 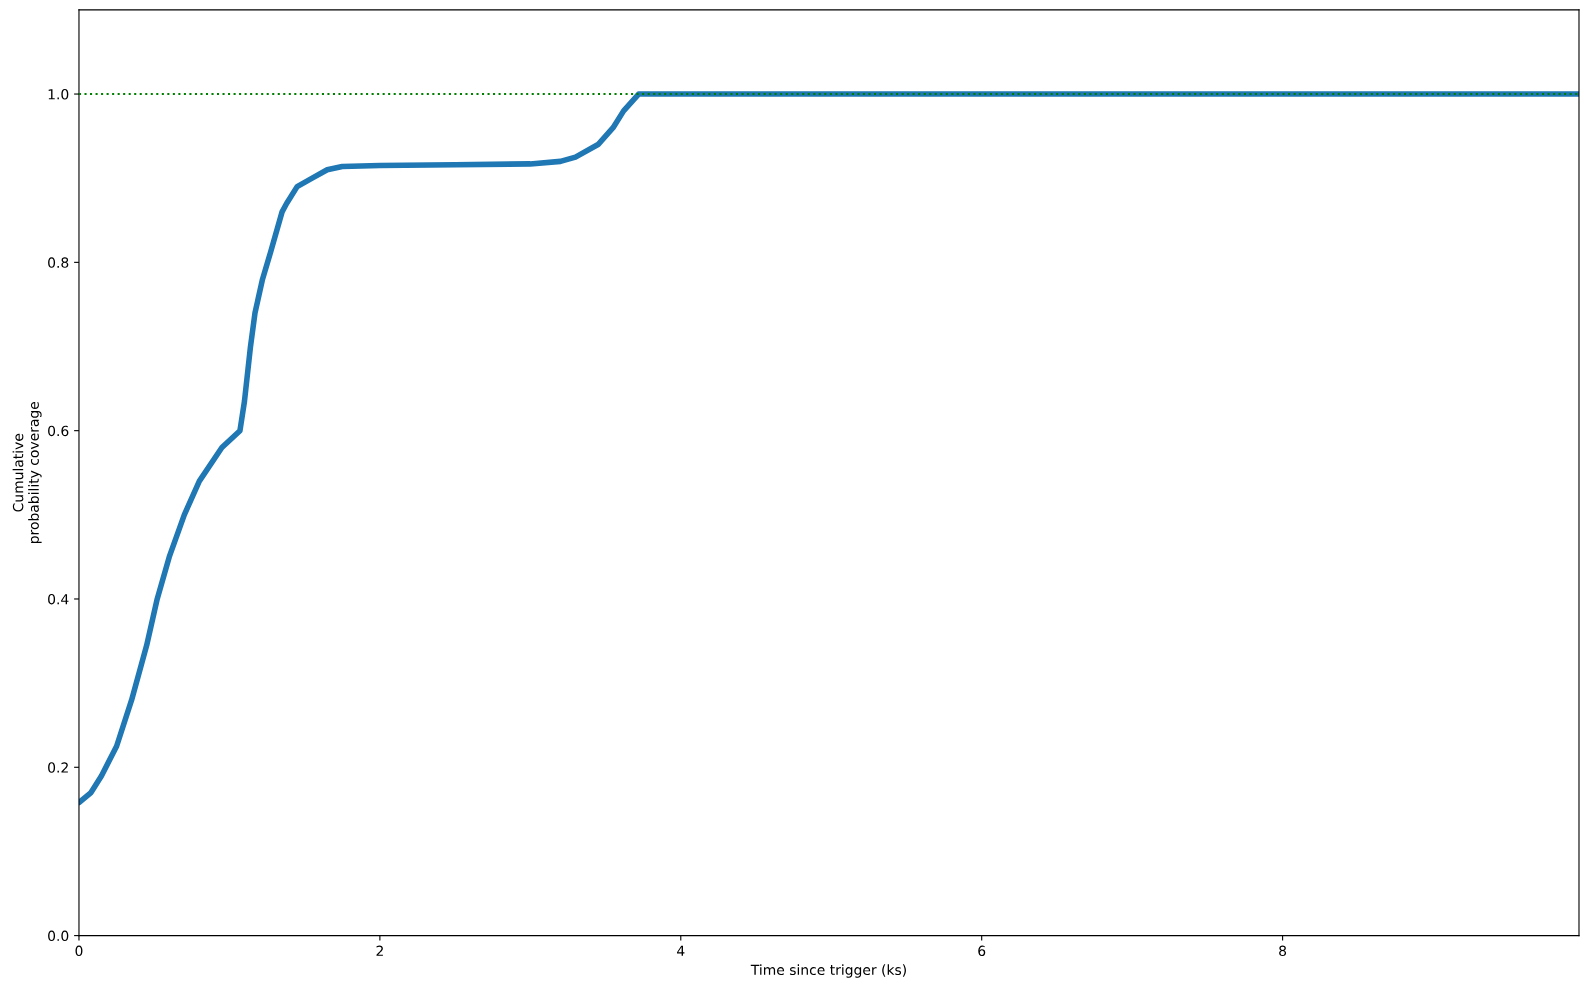 I want to click on x-tick-label: 8, so click(x=1283, y=951).